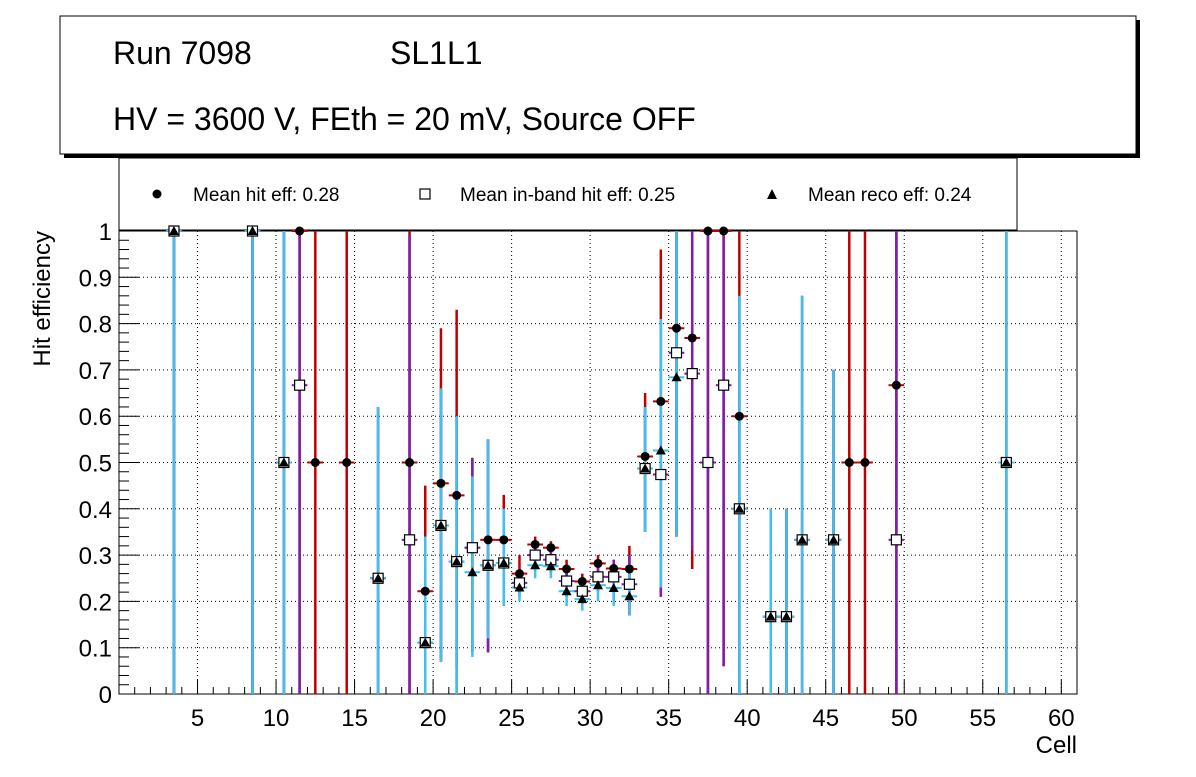 This screenshot has height=777, width=1196. I want to click on run-label: Run 7098, so click(182, 53).